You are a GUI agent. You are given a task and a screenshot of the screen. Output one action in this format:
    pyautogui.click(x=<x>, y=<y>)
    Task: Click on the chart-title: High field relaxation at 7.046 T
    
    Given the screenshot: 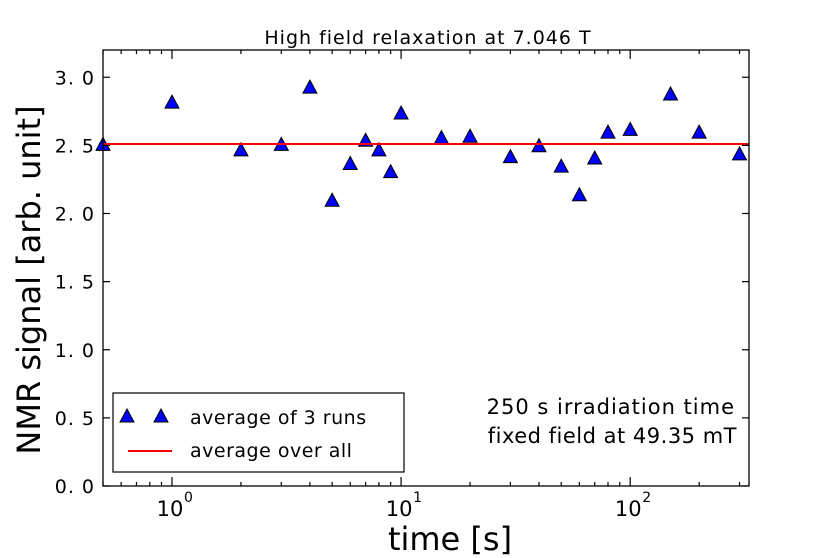 What is the action you would take?
    pyautogui.click(x=427, y=38)
    